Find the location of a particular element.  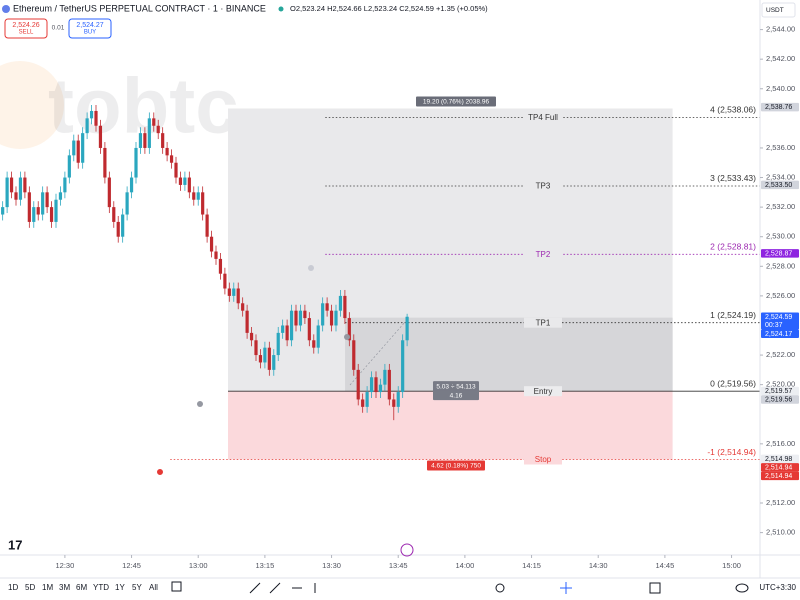

tv-logo: 17 is located at coordinates (15, 544).